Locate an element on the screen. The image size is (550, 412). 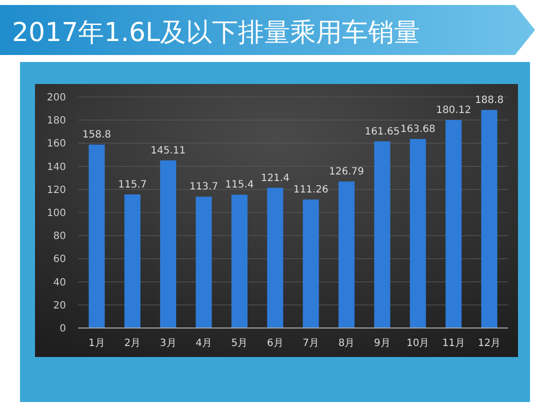
x-tick-label: 9月 is located at coordinates (382, 343).